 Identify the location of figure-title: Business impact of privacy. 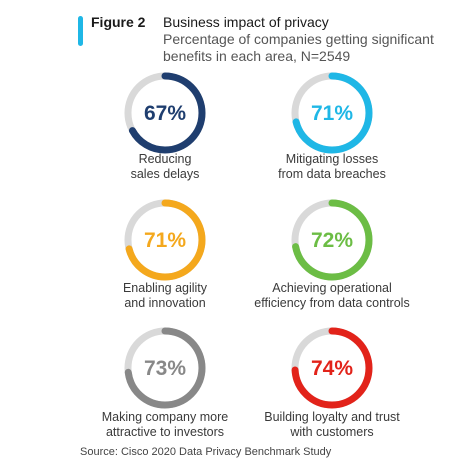
(246, 22).